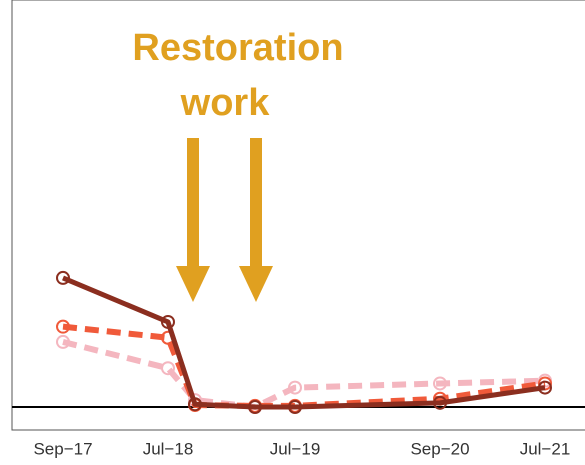  What do you see at coordinates (237, 48) in the screenshot?
I see `annotation: Restoration` at bounding box center [237, 48].